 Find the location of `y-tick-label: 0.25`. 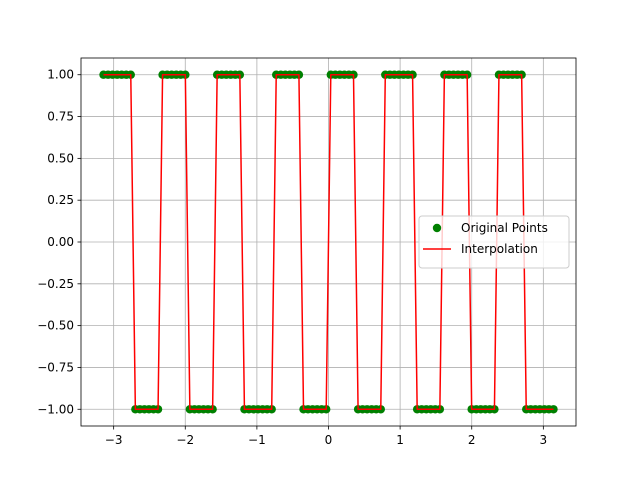

y-tick-label: 0.25 is located at coordinates (60, 200).